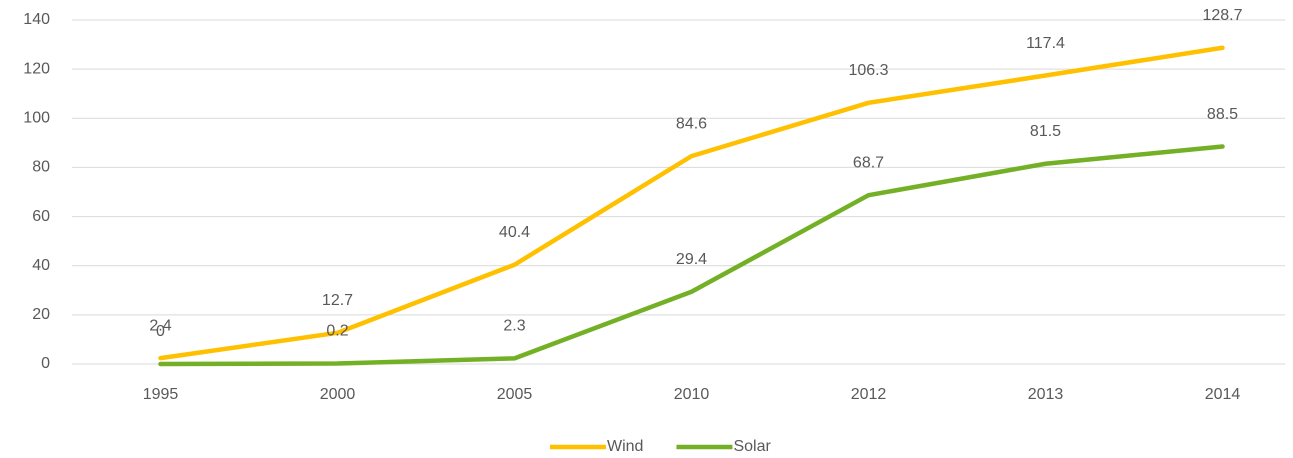 This screenshot has width=1293, height=458. Describe the element at coordinates (338, 394) in the screenshot. I see `x-tick-label: 2000` at that location.